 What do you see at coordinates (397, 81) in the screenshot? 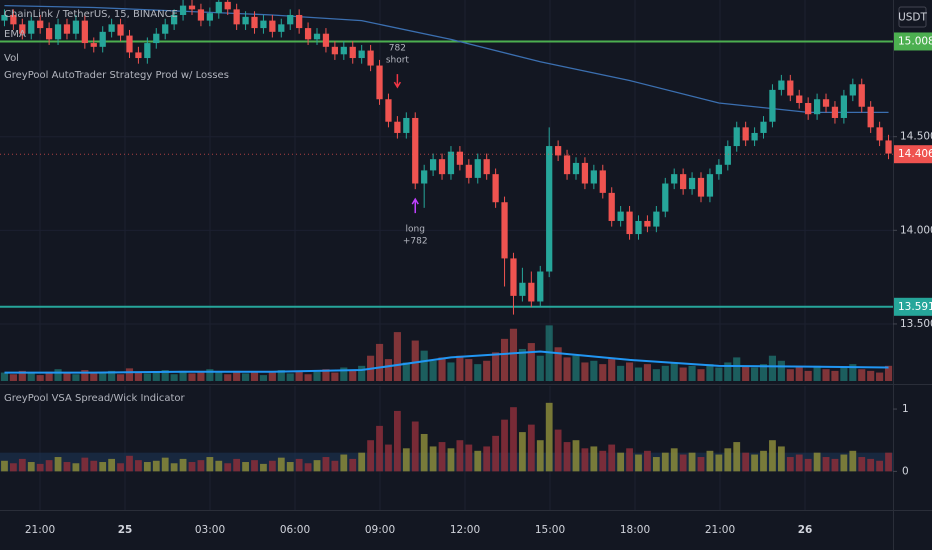
I see `signal-arrow` at bounding box center [397, 81].